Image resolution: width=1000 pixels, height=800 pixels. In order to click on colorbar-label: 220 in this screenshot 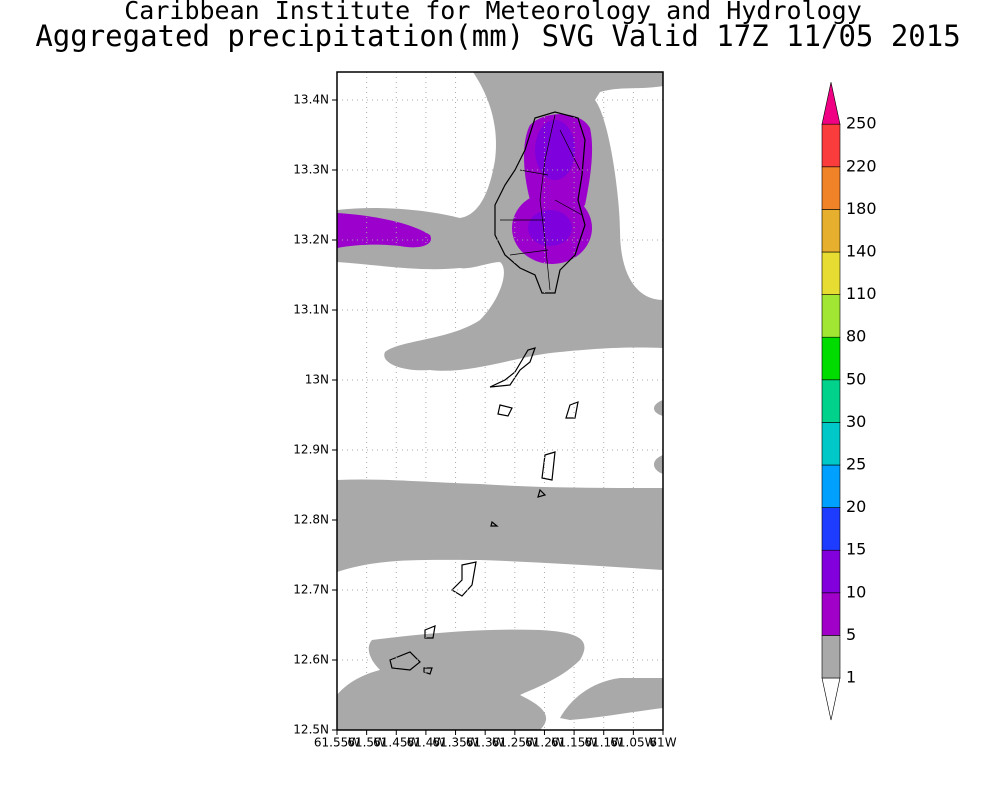, I will do `click(861, 165)`.